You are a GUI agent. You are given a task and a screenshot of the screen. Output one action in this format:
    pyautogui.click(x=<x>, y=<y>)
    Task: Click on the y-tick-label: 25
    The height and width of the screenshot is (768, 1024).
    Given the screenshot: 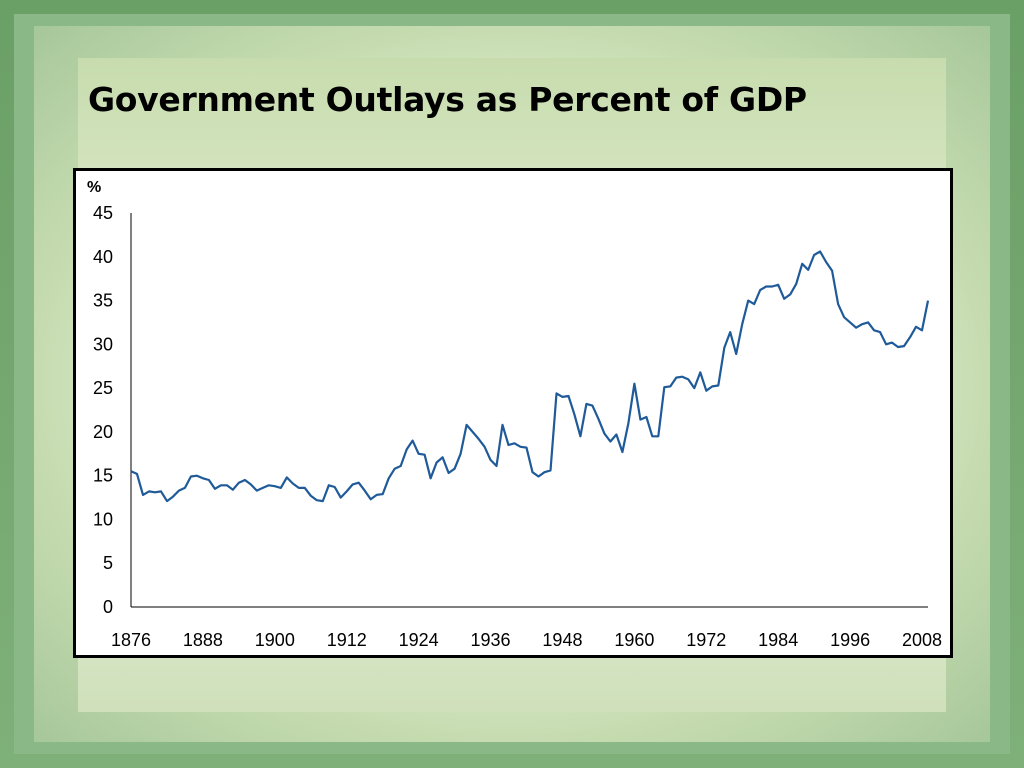 What is the action you would take?
    pyautogui.click(x=103, y=388)
    